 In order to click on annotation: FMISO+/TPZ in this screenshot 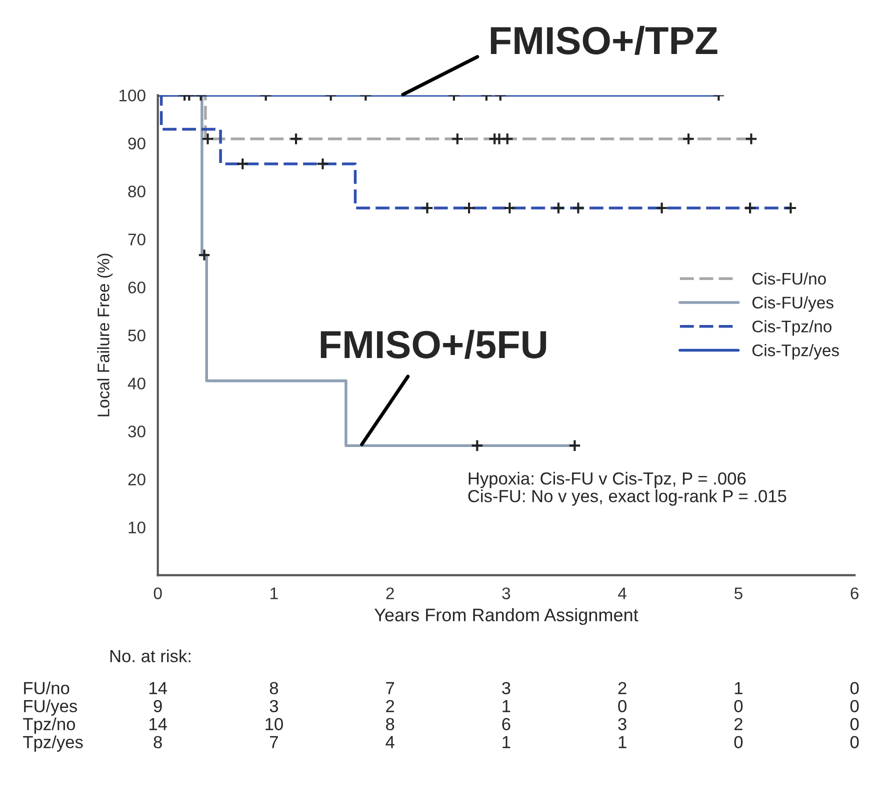, I will do `click(604, 40)`.